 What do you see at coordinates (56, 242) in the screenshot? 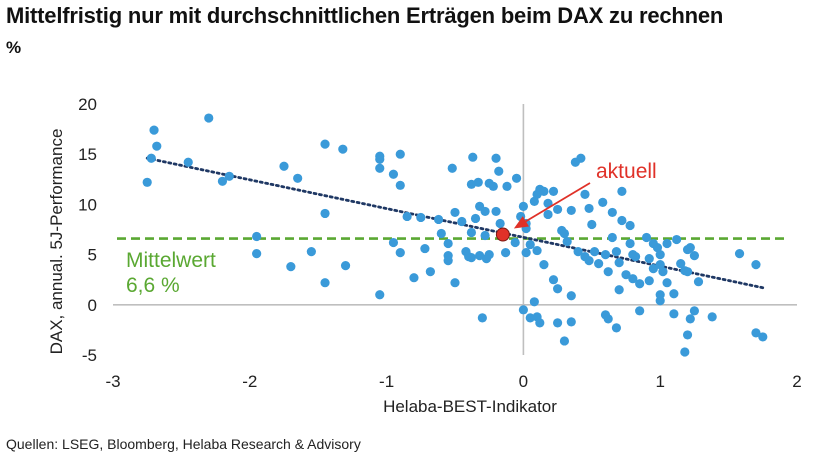
I see `y-axis-label: DAX, annual. 5J-Performance` at bounding box center [56, 242].